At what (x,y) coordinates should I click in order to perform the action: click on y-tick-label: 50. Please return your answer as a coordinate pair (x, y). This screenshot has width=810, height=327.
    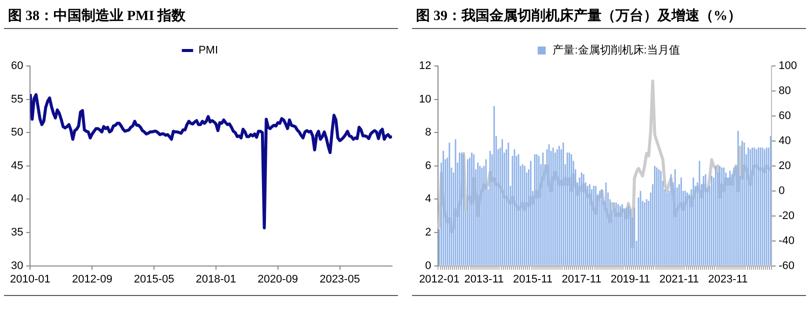
    Looking at the image, I should click on (17, 132).